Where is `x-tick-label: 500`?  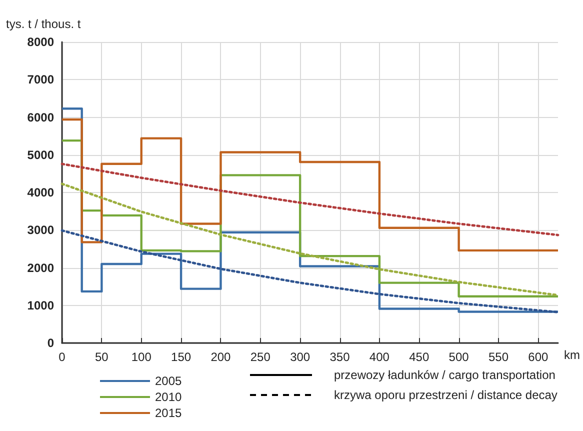
x-tick-label: 500 is located at coordinates (459, 357).